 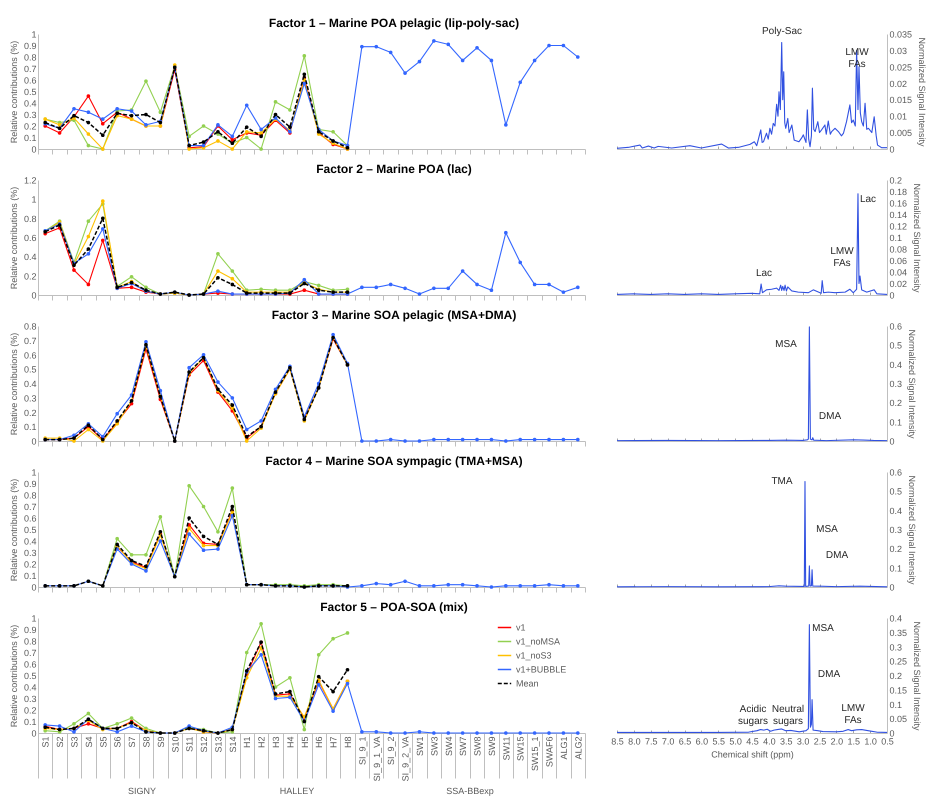 What do you see at coordinates (634, 741) in the screenshot?
I see `x-tick-label: 8.0` at bounding box center [634, 741].